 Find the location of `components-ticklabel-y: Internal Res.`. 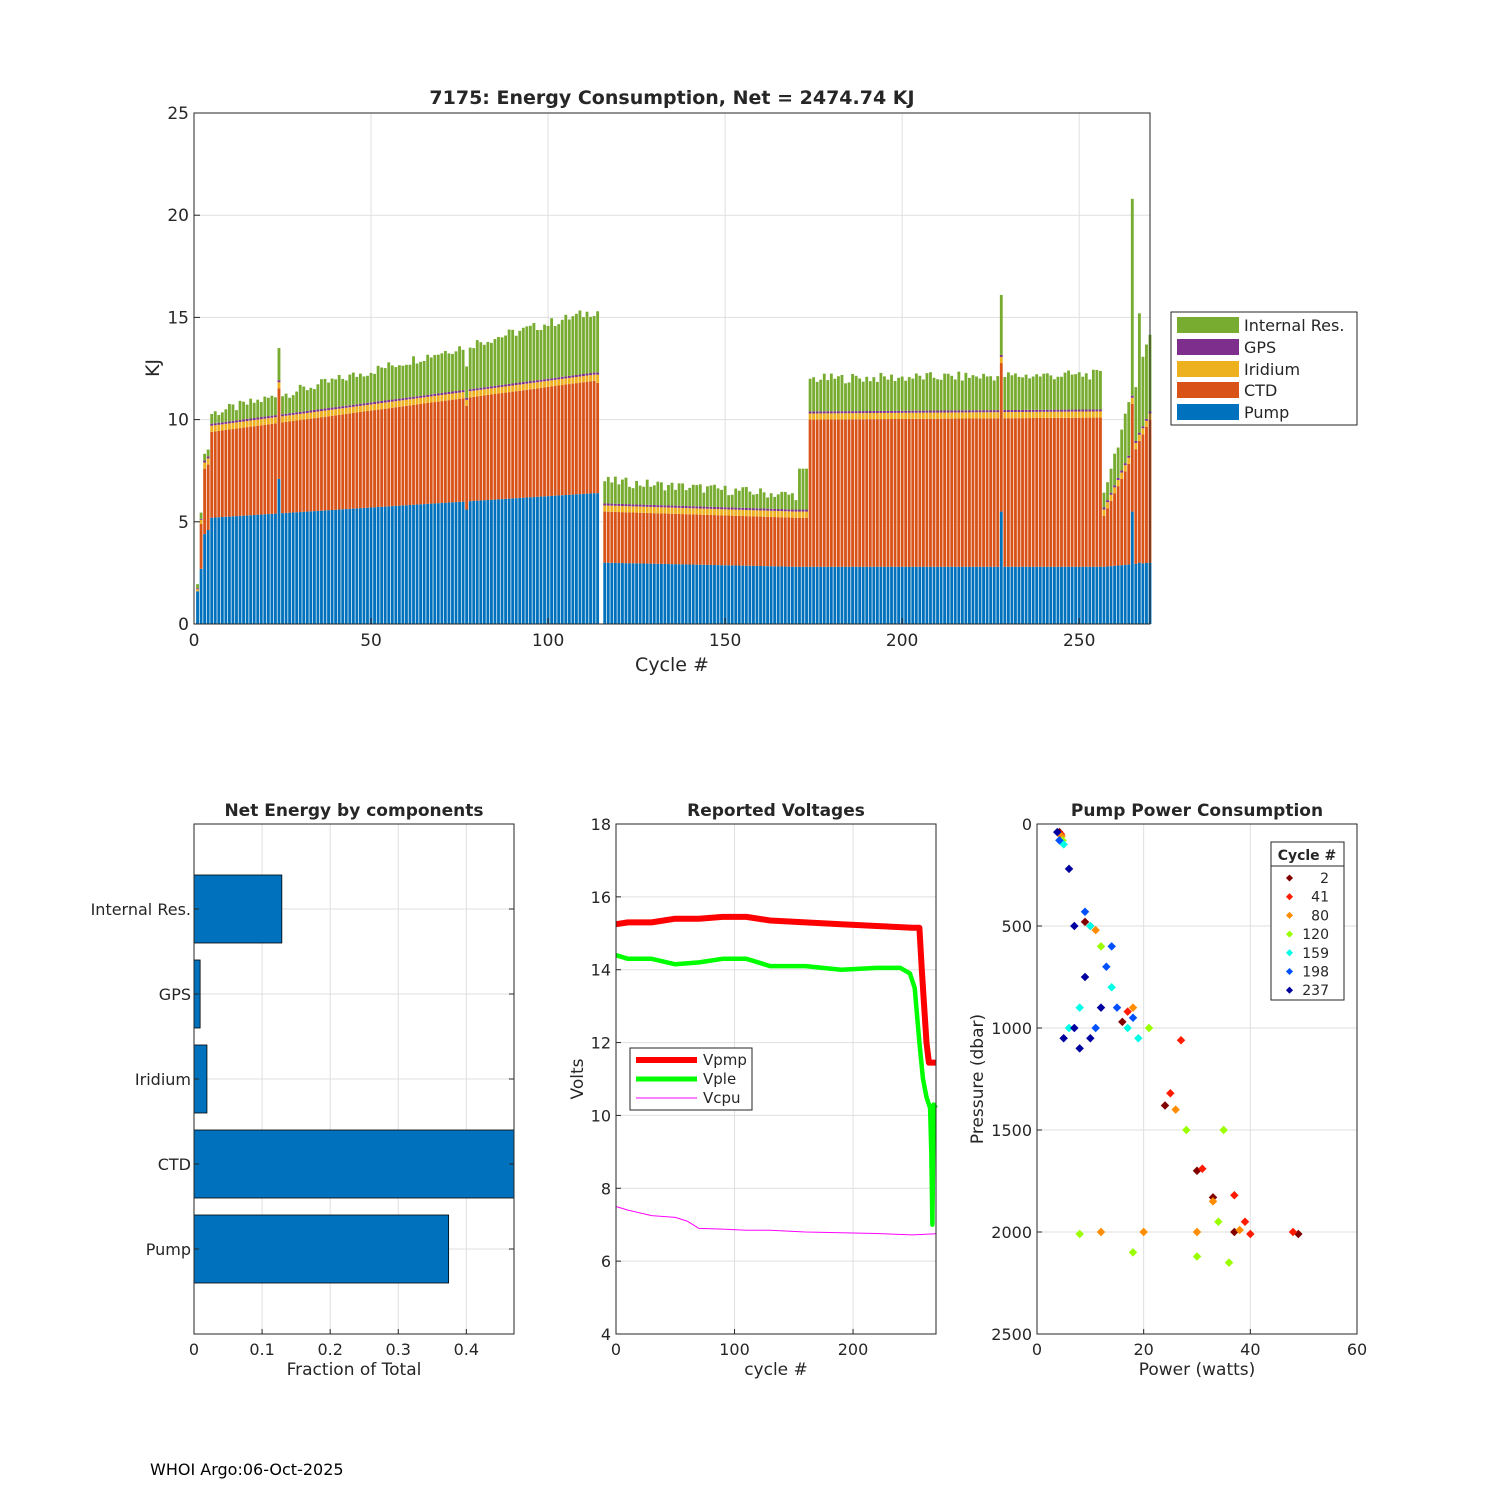

components-ticklabel-y: Internal Res. is located at coordinates (141, 909).